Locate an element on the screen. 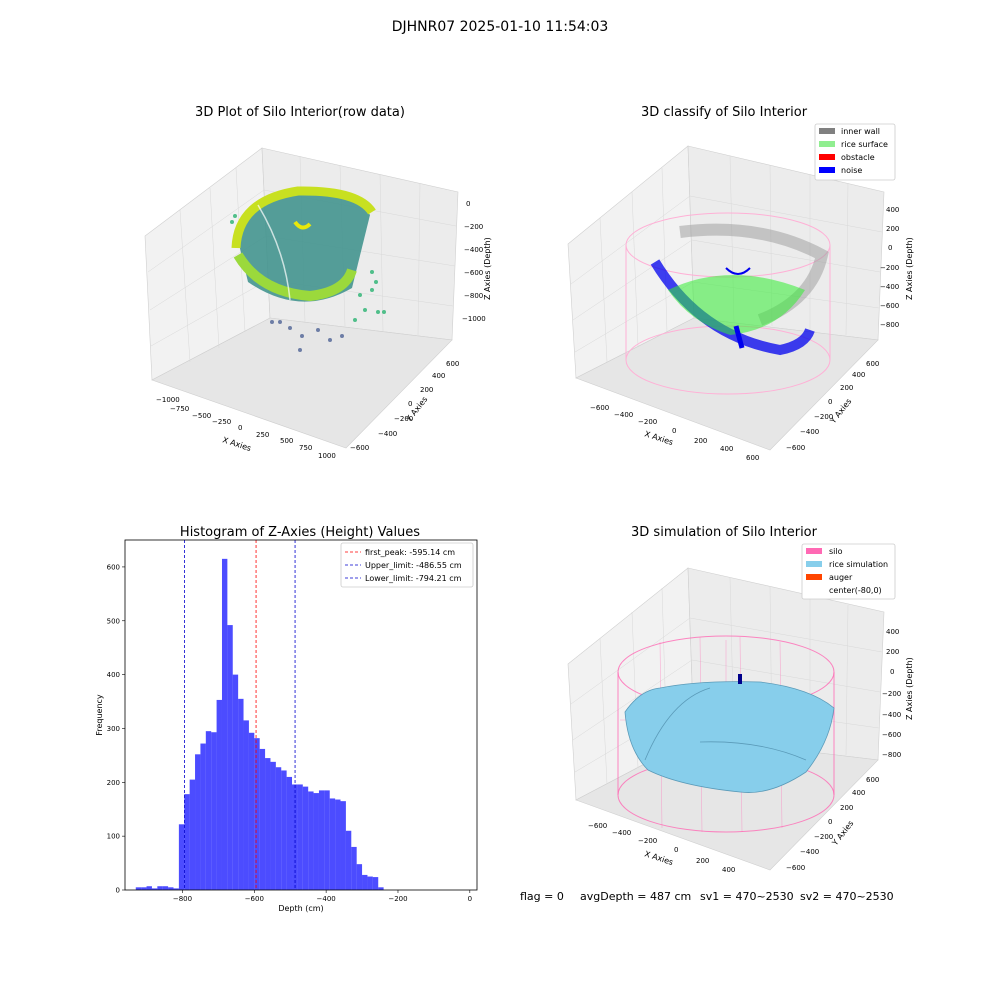  raw-y-tick: 600 is located at coordinates (452, 364).